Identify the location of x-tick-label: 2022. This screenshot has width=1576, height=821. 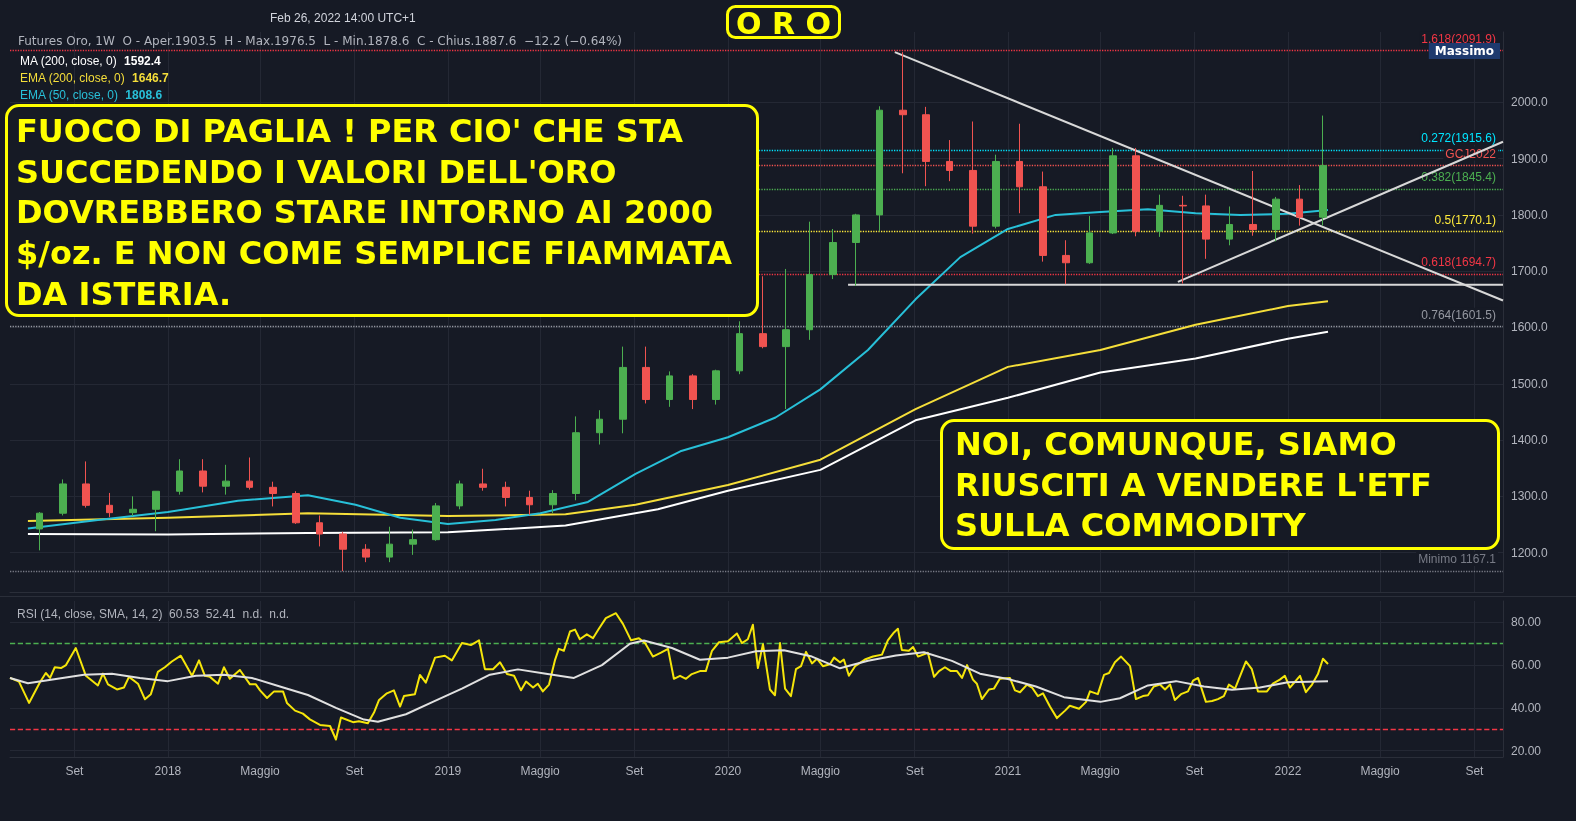
(1288, 771).